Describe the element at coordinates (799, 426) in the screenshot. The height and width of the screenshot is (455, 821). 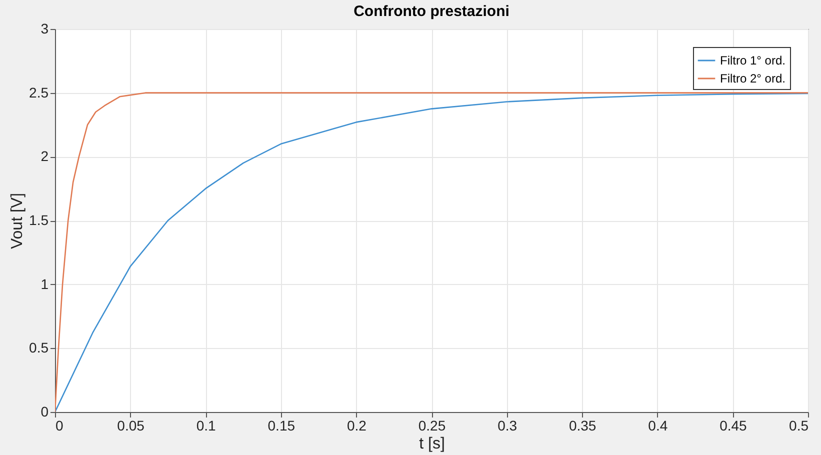
I see `x-tick-label: 0.5` at that location.